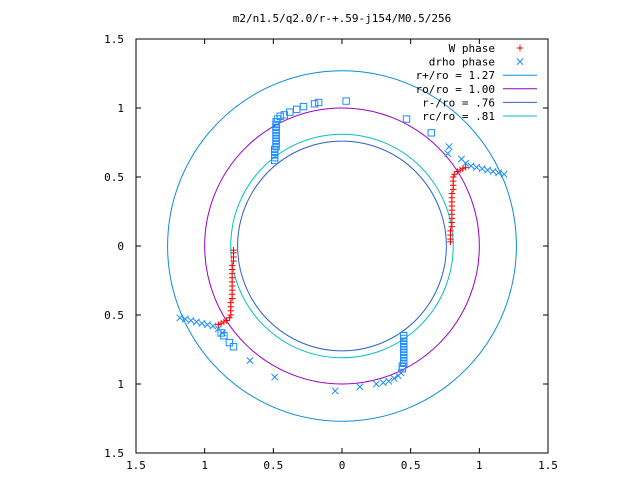 Image resolution: width=640 pixels, height=480 pixels. I want to click on legend-label-3: ro/ro = 1.00, so click(455, 89).